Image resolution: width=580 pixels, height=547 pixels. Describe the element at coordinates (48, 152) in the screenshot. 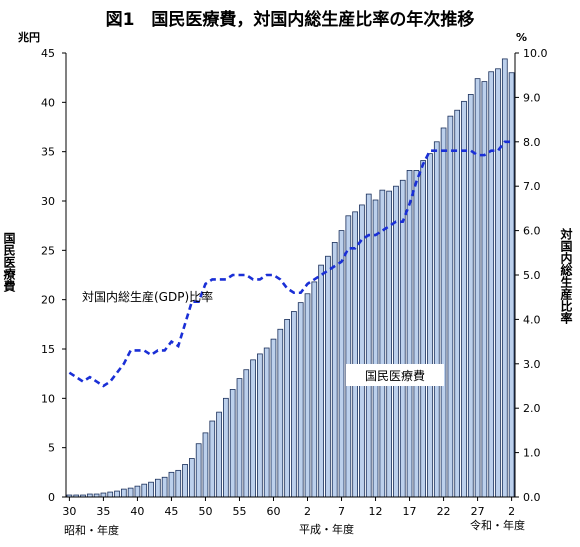

I see `left-tick-label: 35` at that location.